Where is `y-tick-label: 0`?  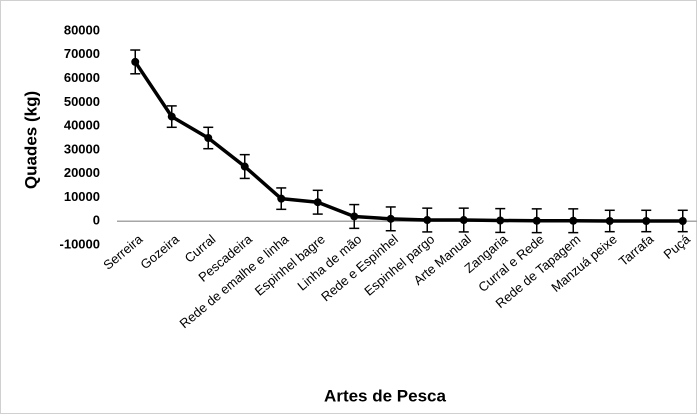
y-tick-label: 0 is located at coordinates (96, 220).